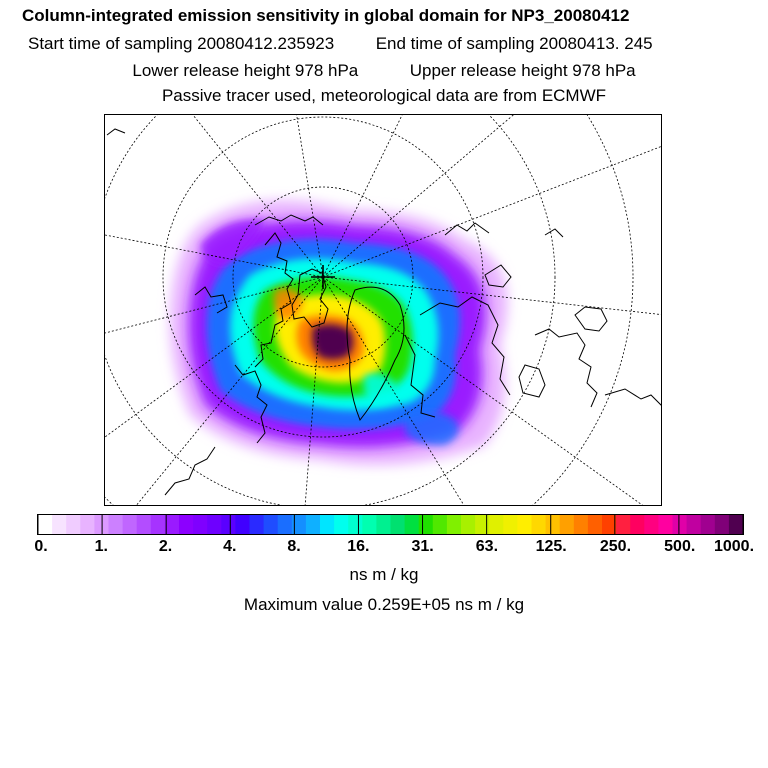  What do you see at coordinates (294, 546) in the screenshot?
I see `colorbar-tick-label: 8.` at bounding box center [294, 546].